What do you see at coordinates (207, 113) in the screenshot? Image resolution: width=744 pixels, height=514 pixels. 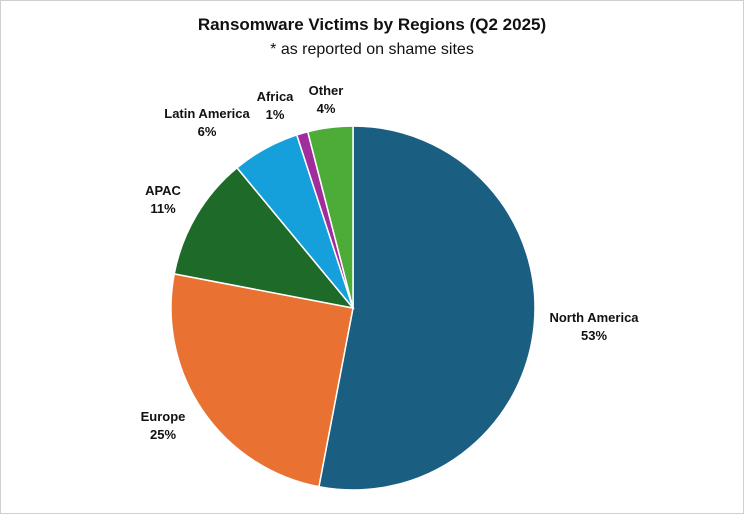 I see `label-latin-america: Latin America` at bounding box center [207, 113].